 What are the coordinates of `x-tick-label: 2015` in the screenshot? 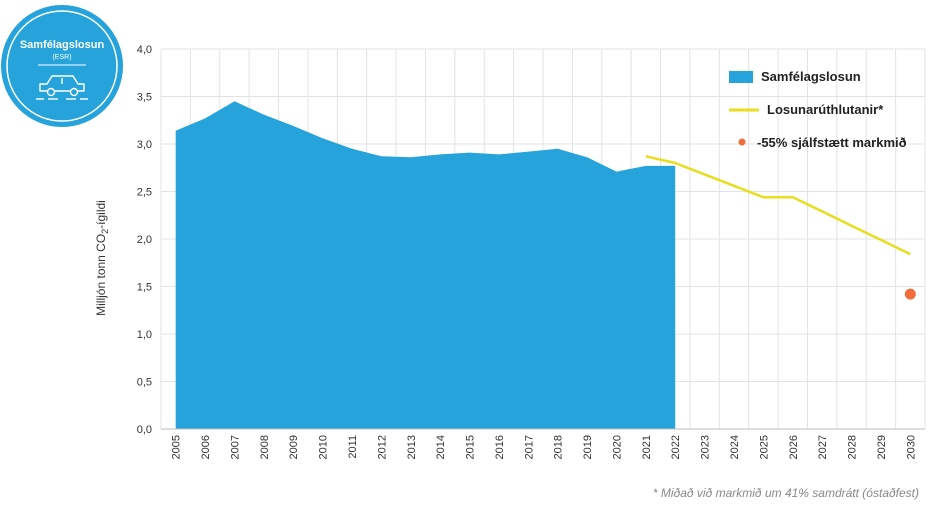 It's located at (471, 447).